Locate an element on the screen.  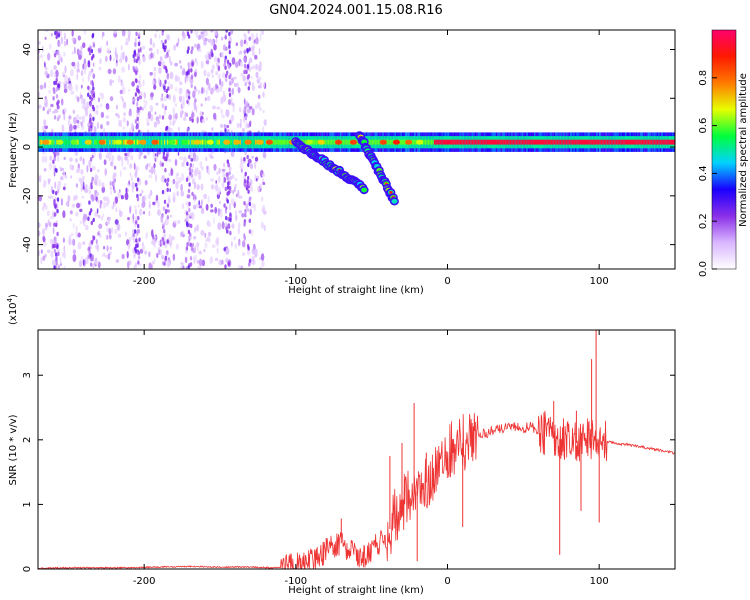
snr-ytick-label: 2 is located at coordinates (27, 440).